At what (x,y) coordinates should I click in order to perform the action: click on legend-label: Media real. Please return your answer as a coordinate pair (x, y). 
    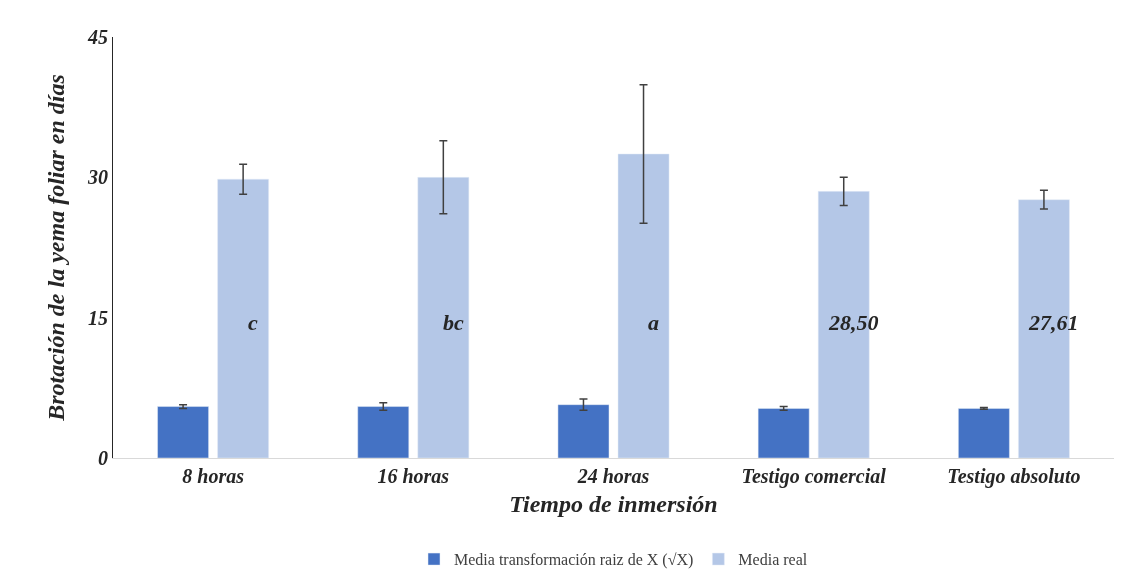
    Looking at the image, I should click on (773, 560).